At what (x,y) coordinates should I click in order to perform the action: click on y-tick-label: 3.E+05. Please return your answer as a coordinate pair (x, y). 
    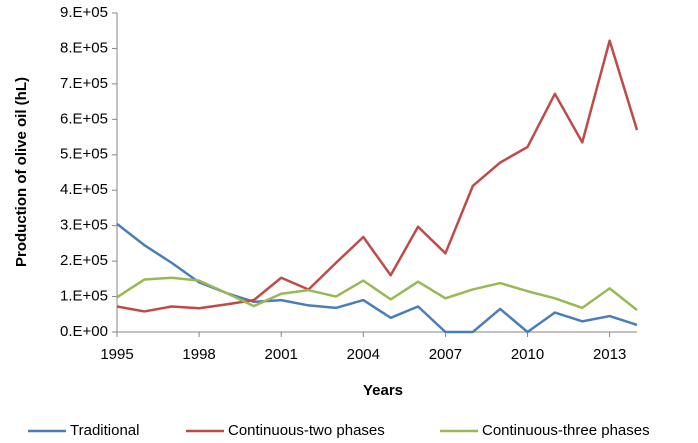
    Looking at the image, I should click on (84, 225).